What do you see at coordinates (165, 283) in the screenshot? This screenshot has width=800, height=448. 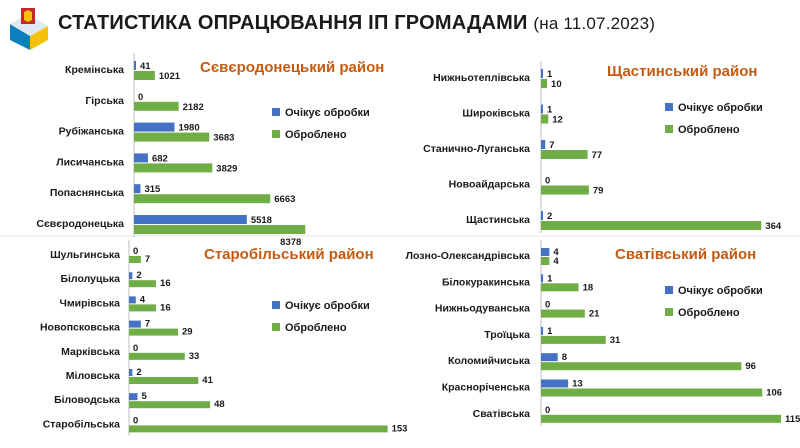 I see `starobilsk-processed-value: 16` at bounding box center [165, 283].